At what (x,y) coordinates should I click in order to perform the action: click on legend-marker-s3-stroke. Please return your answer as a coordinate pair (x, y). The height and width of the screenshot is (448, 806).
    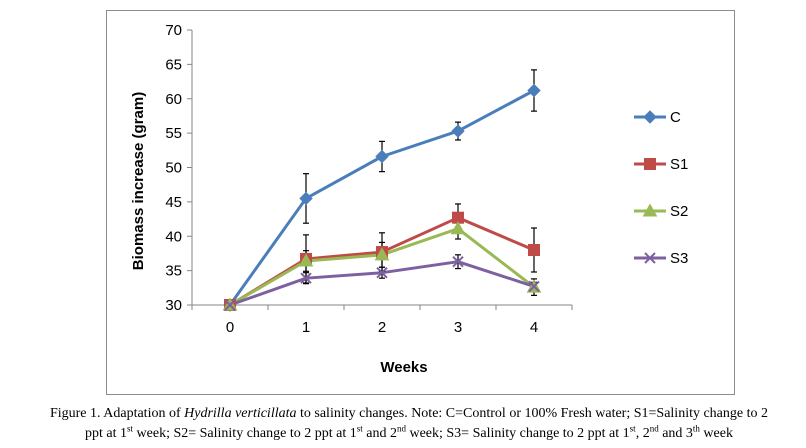
    Looking at the image, I should click on (650, 258).